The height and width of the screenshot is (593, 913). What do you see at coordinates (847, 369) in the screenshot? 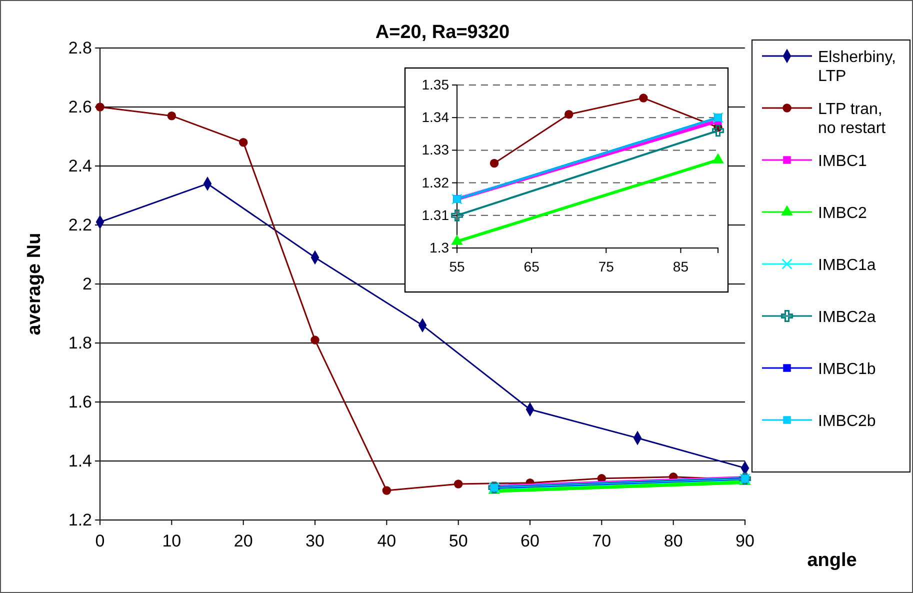
I see `legend-label: IMBC1b` at bounding box center [847, 369].